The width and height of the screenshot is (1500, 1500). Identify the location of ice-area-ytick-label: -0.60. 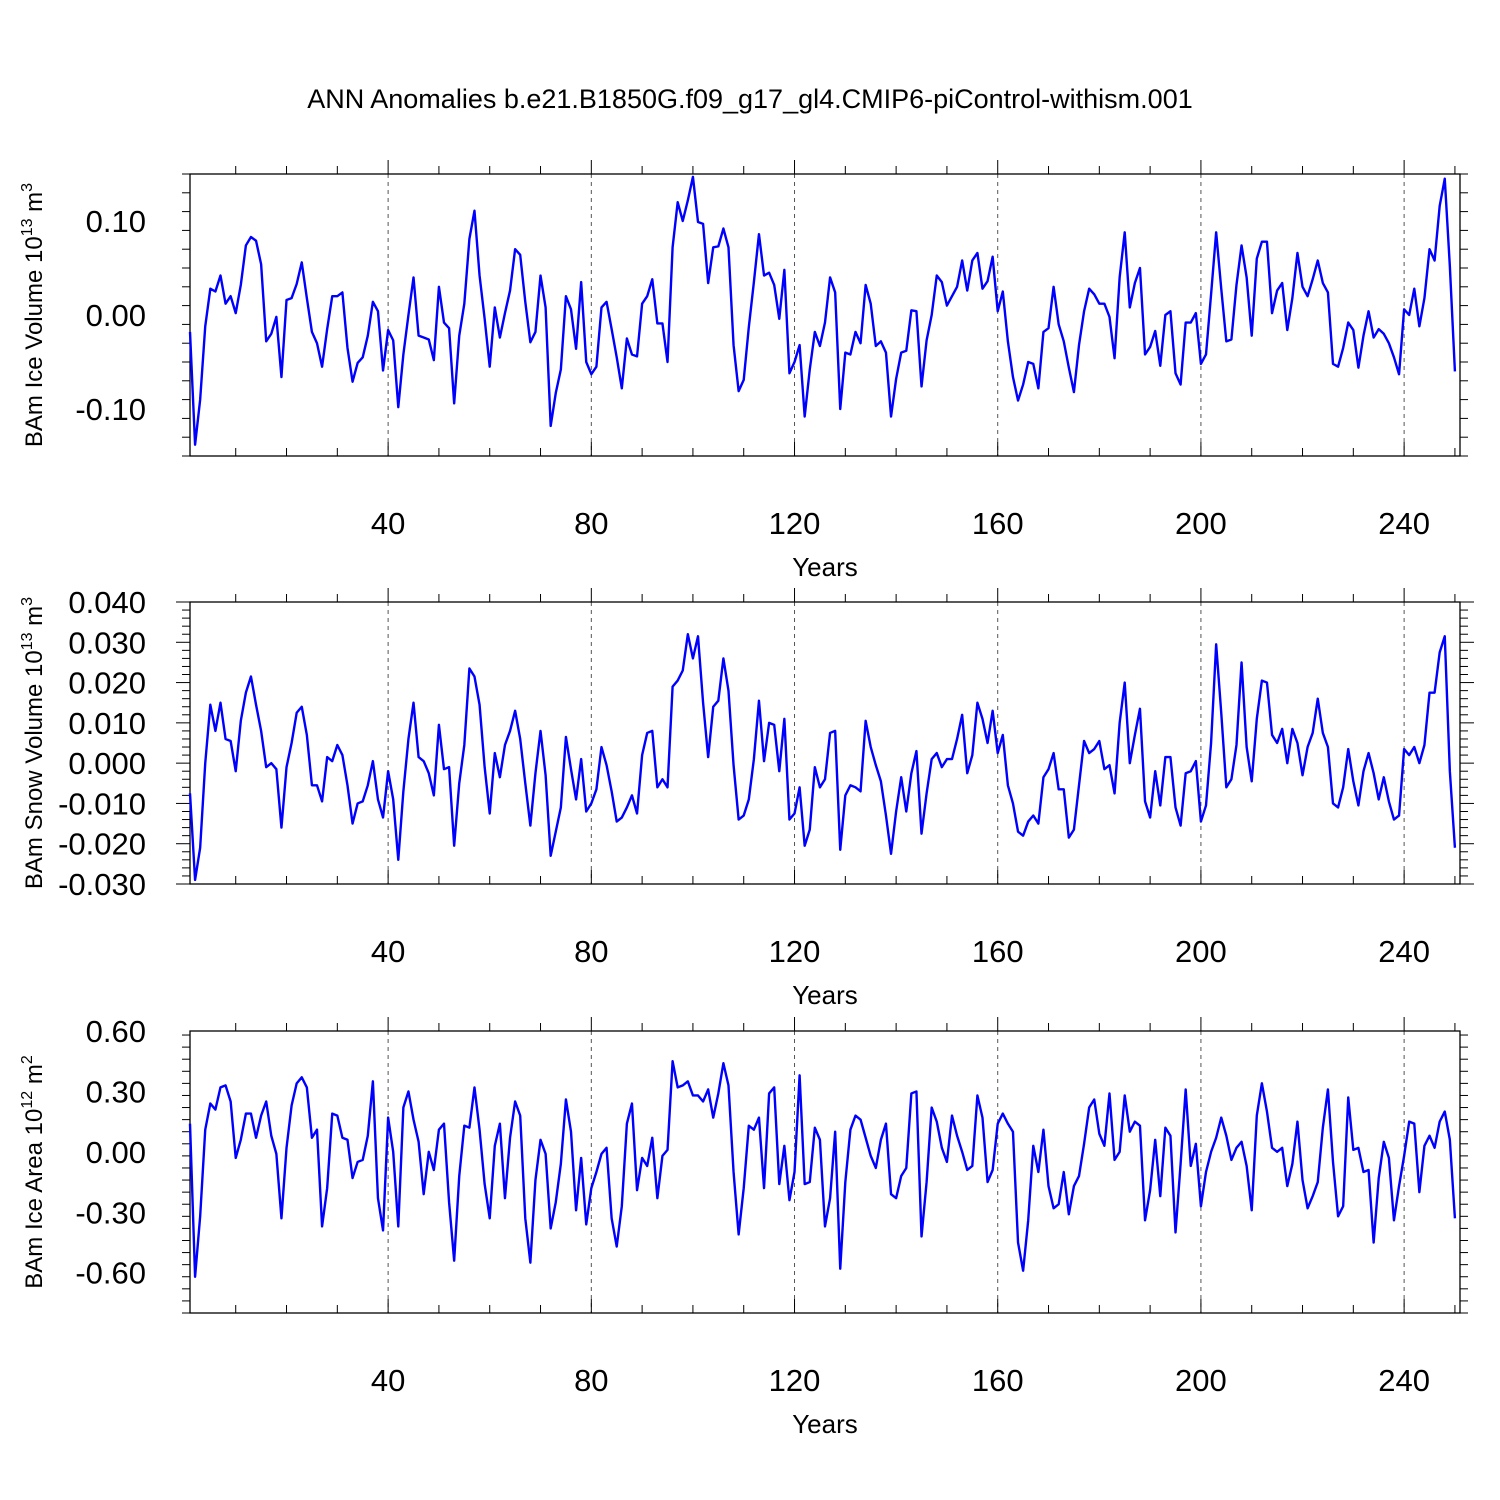
(110, 1273).